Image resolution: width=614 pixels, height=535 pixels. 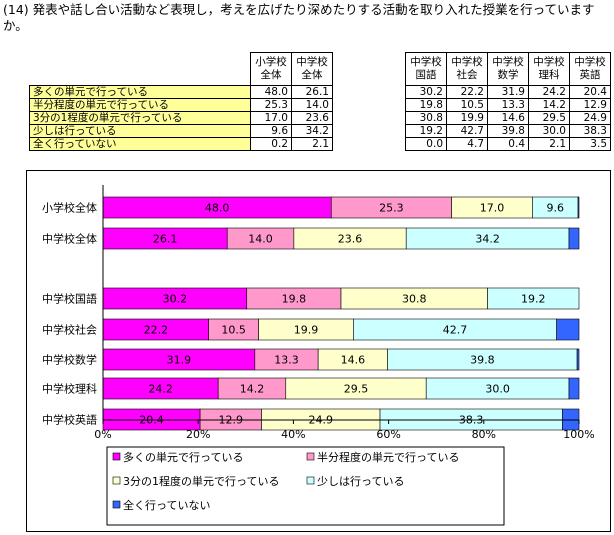 What do you see at coordinates (508, 131) in the screenshot?
I see `table-cell: 39.8` at bounding box center [508, 131].